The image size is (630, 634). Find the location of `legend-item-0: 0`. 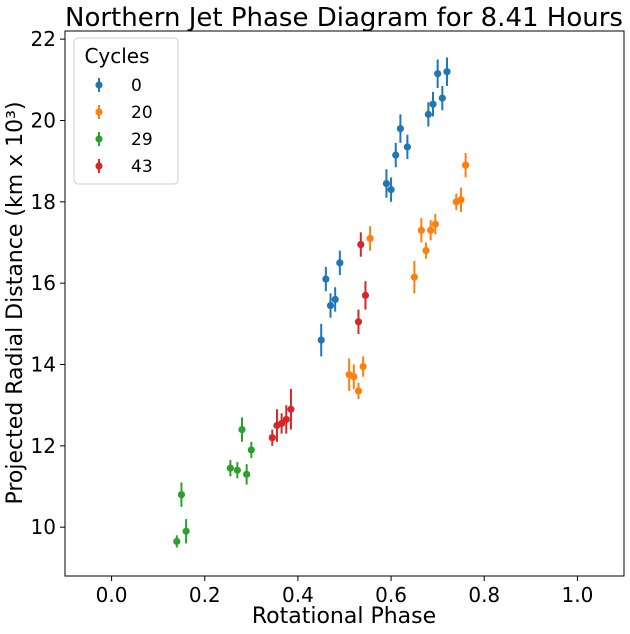

legend-item-0: 0 is located at coordinates (118, 86).